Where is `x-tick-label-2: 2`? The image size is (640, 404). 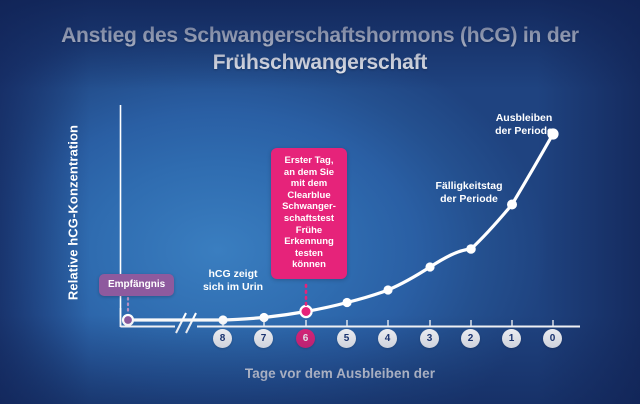 x-tick-label-2: 2 is located at coordinates (470, 338).